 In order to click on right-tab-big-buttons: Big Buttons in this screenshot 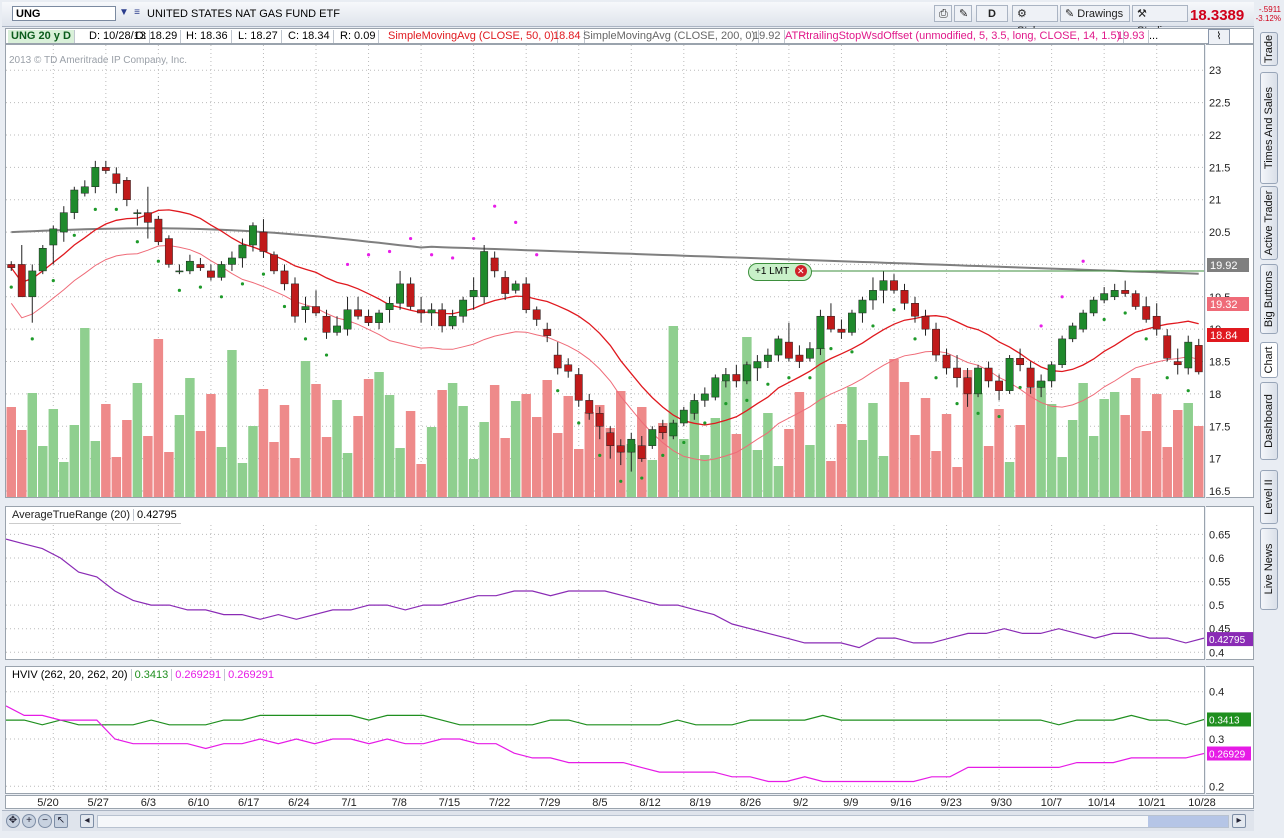, I will do `click(1269, 299)`.